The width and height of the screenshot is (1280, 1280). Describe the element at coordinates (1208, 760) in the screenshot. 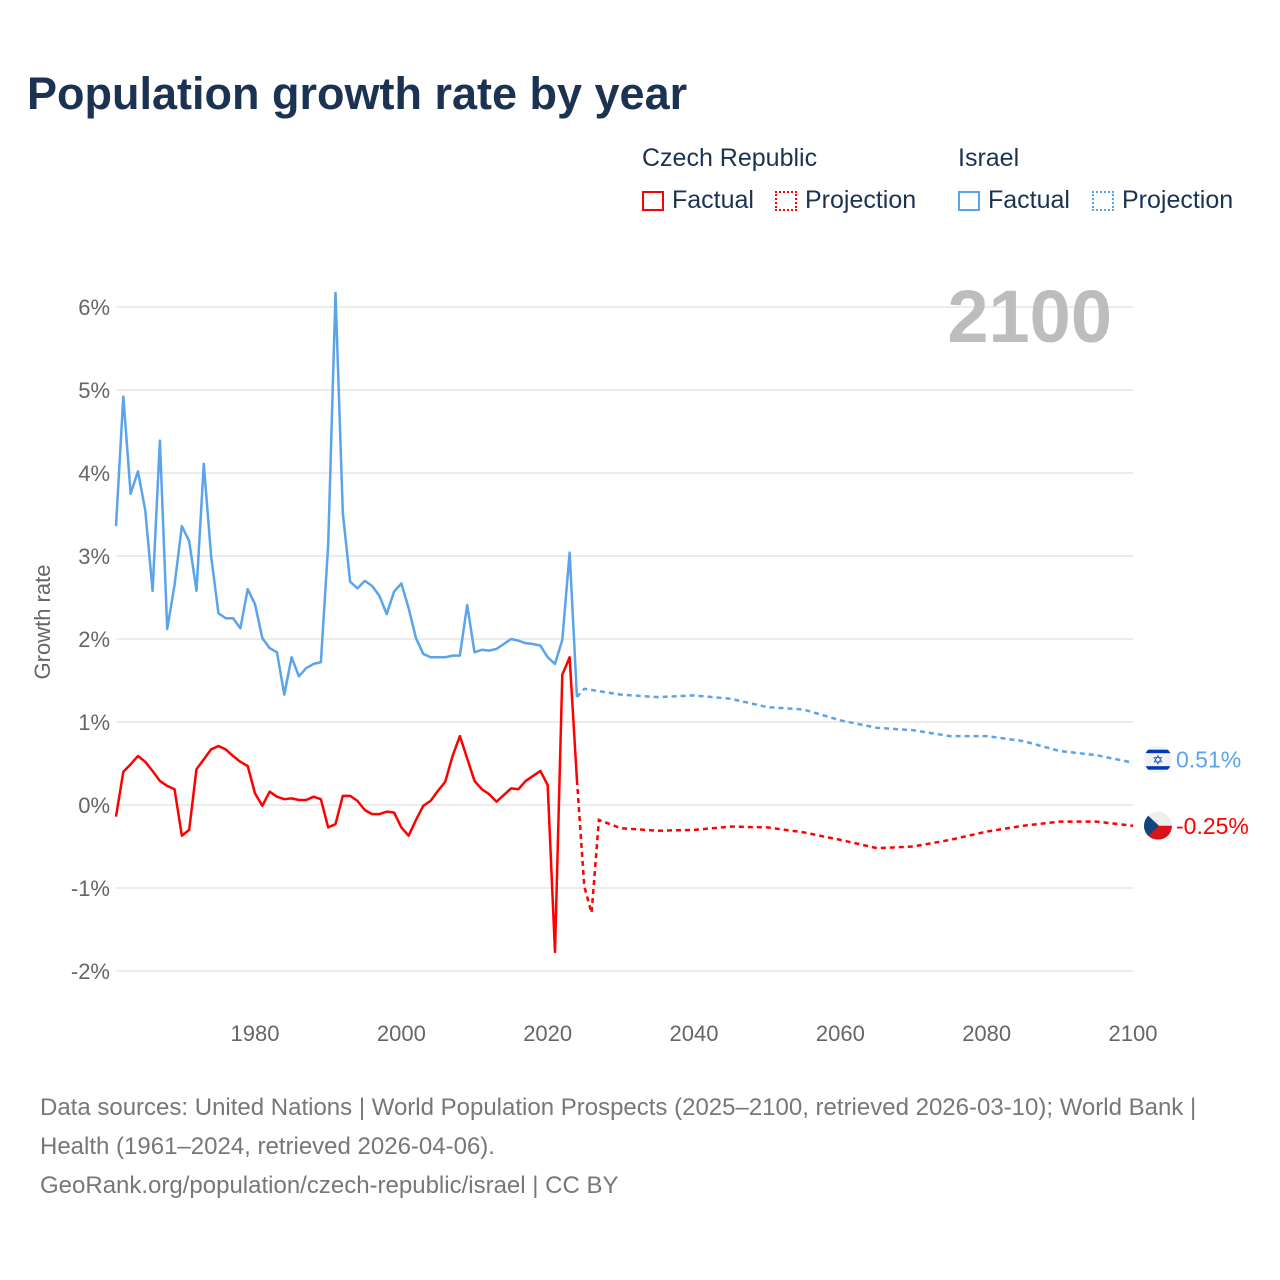

I see `israel-end-label: 0.51%` at that location.